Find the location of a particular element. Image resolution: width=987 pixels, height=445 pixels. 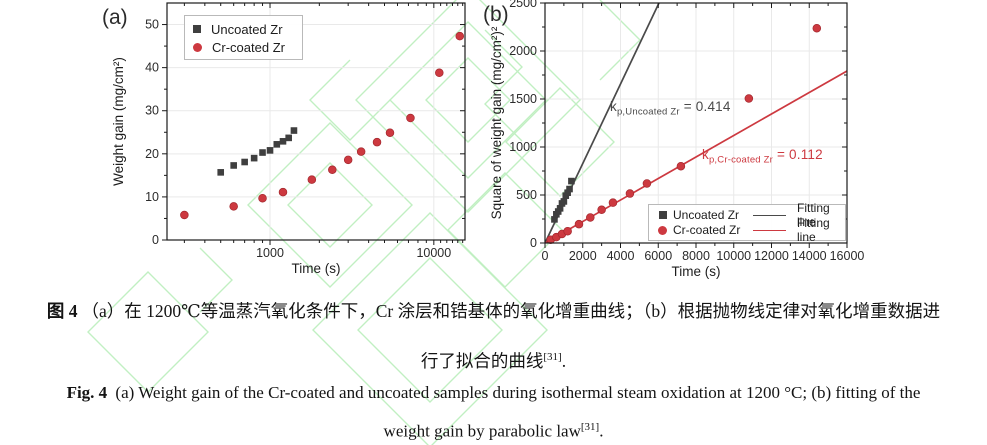

caption-zh-figure-number: 图 4 is located at coordinates (62, 311).